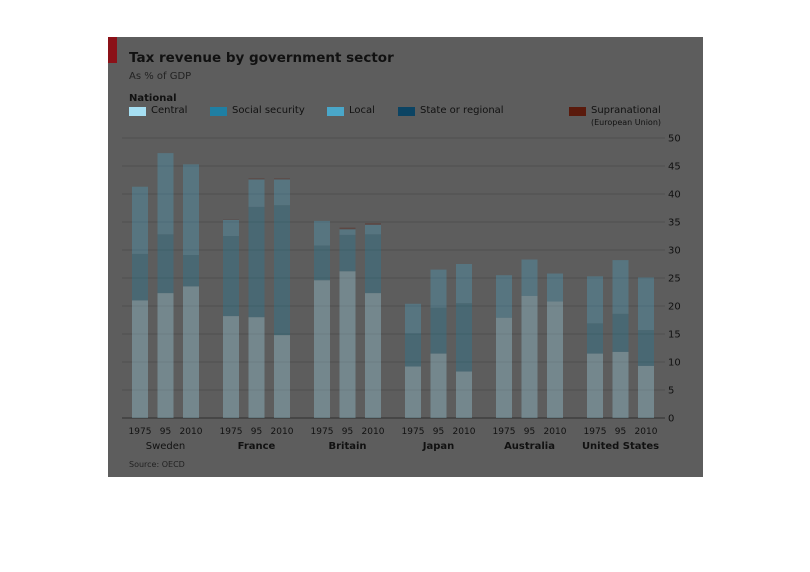 This screenshot has width=810, height=572. Describe the element at coordinates (153, 98) in the screenshot. I see `legend-group-label: National` at that location.